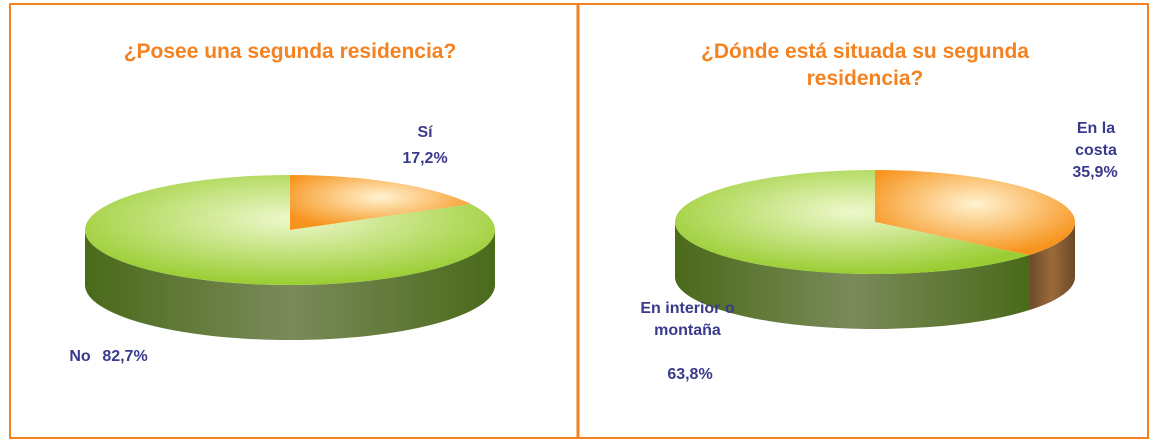 This screenshot has height=448, width=1156. I want to click on slice-label: En interior o montaña, so click(687, 319).